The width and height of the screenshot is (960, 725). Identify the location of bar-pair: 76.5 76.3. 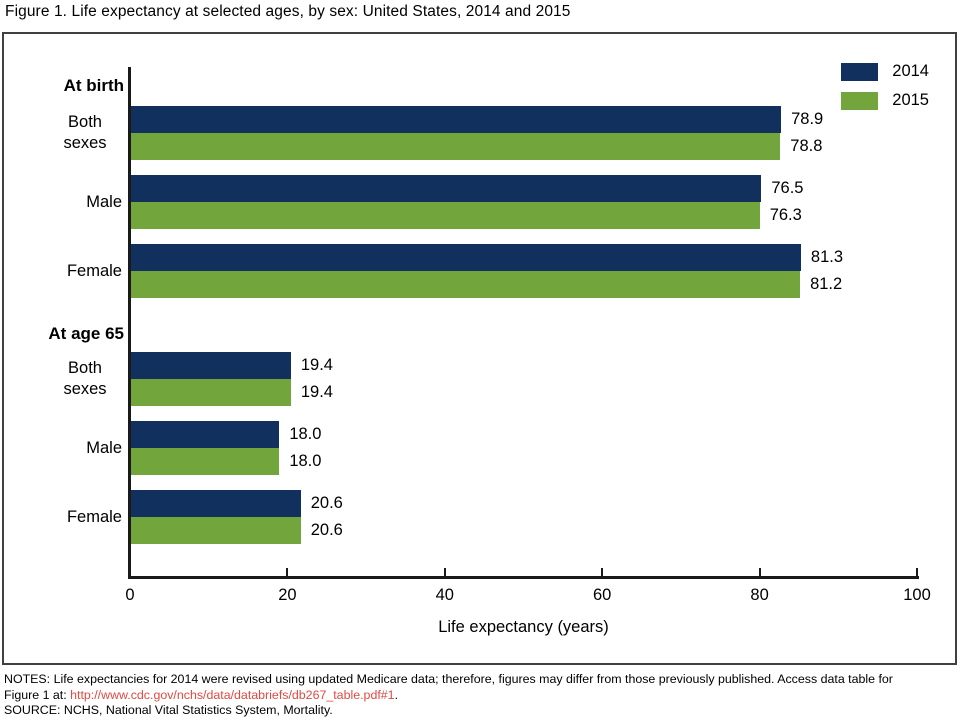
(543, 202).